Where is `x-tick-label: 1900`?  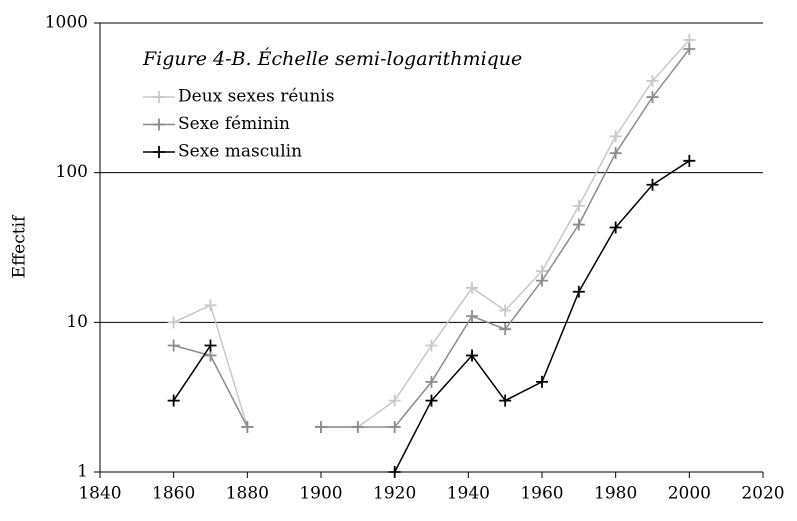 x-tick-label: 1900 is located at coordinates (320, 494).